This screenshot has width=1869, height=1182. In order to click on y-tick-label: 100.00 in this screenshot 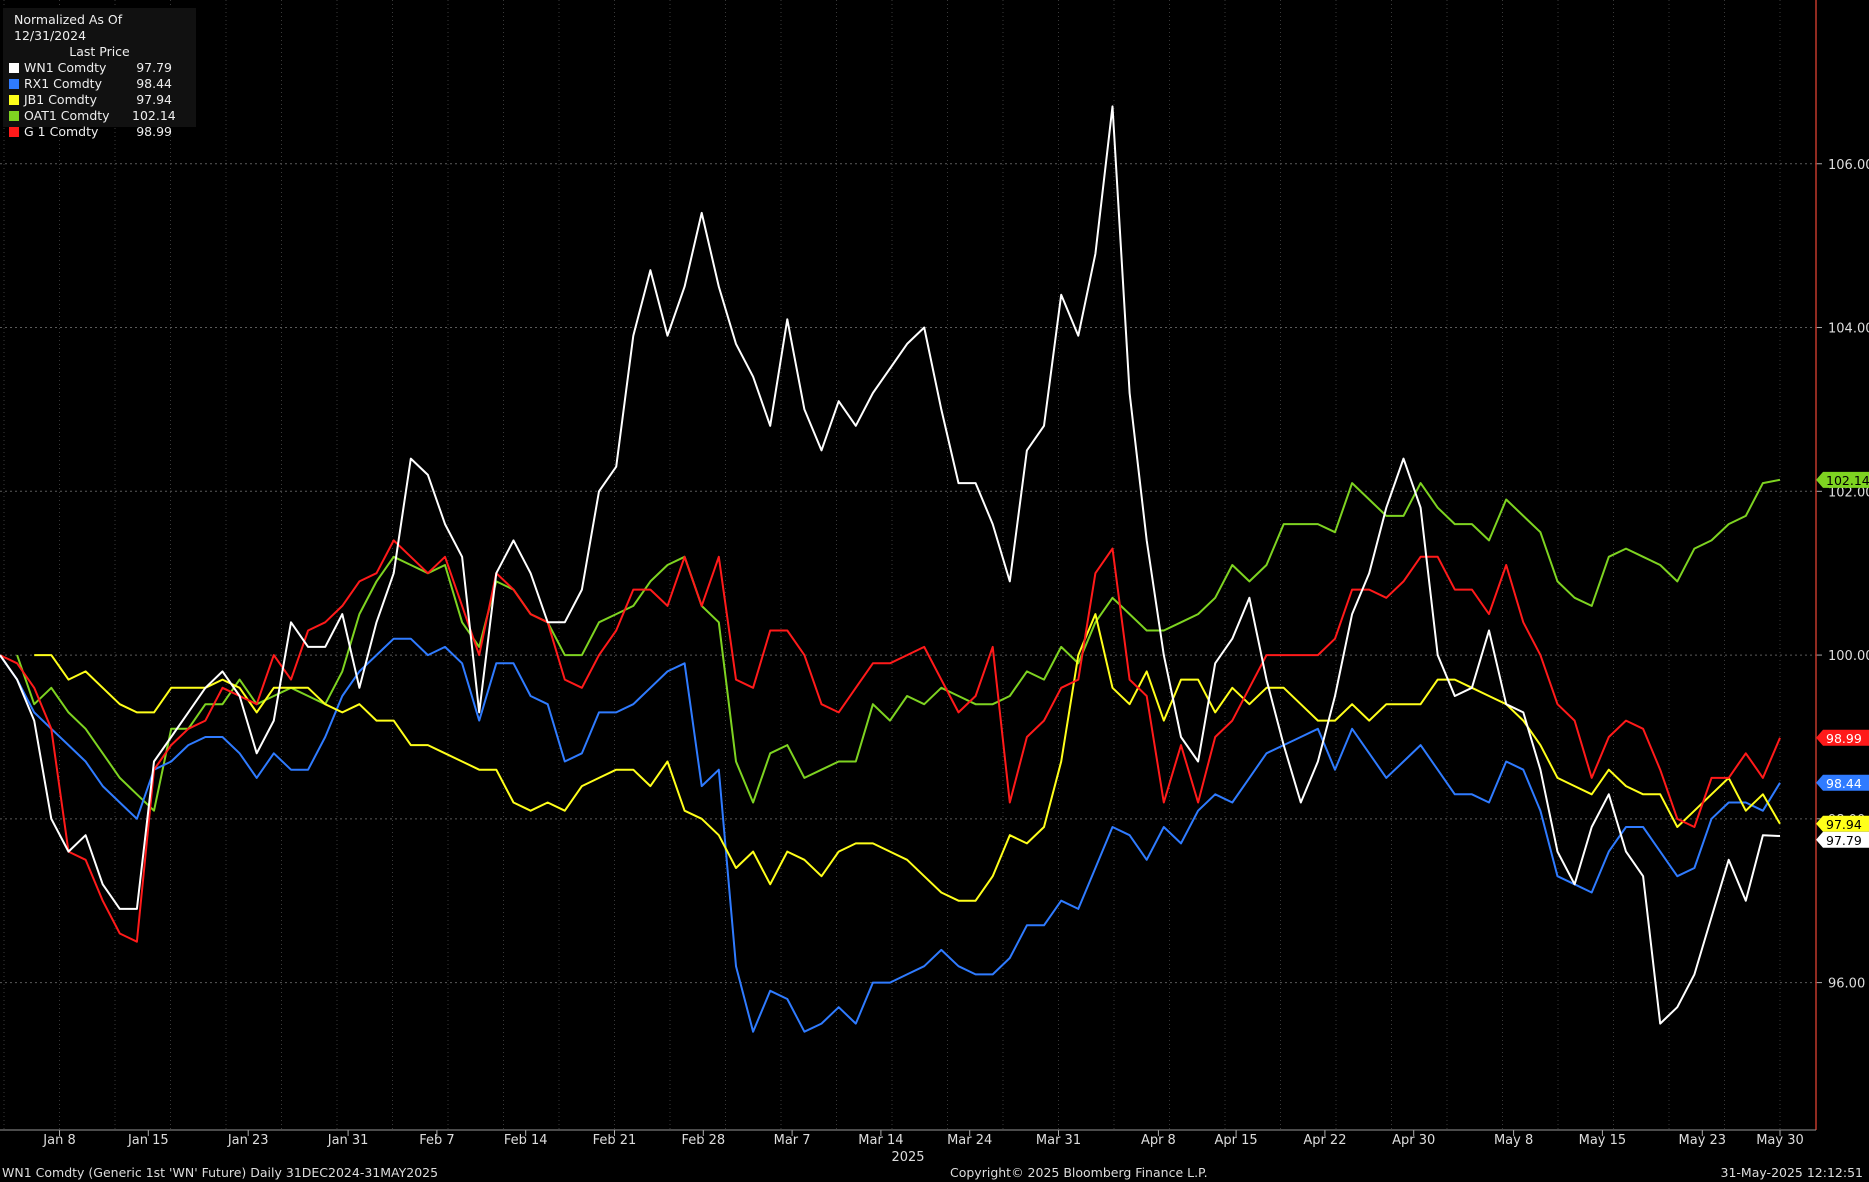, I will do `click(1848, 656)`.